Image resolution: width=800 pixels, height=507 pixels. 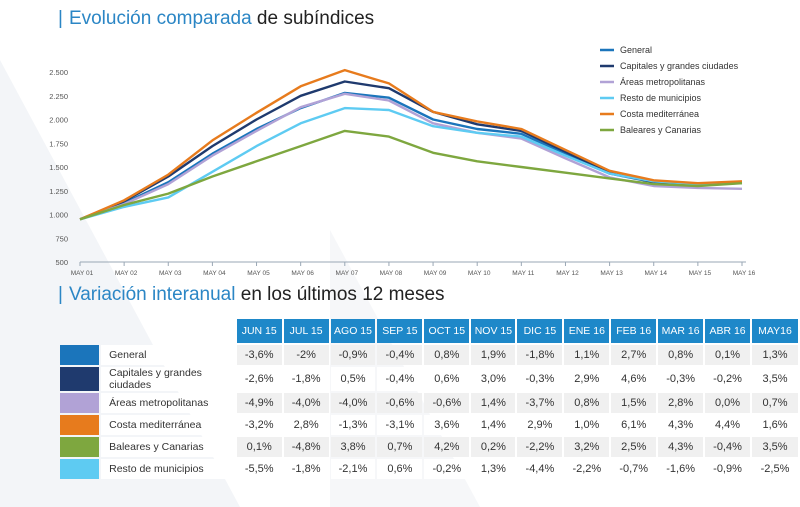 What do you see at coordinates (493, 425) in the screenshot?
I see `table-cell: 1,4%` at bounding box center [493, 425].